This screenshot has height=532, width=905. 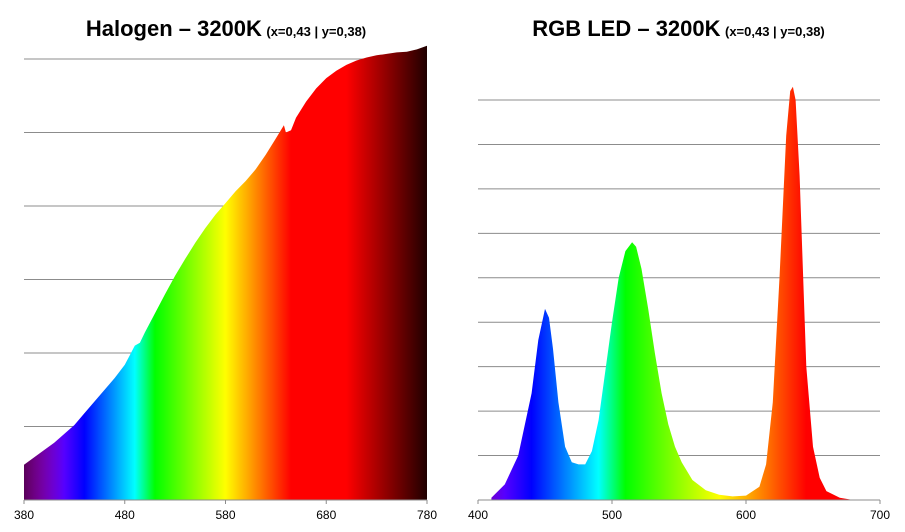 I want to click on halogen-title-main: Halogen – 3200K, so click(x=173, y=28).